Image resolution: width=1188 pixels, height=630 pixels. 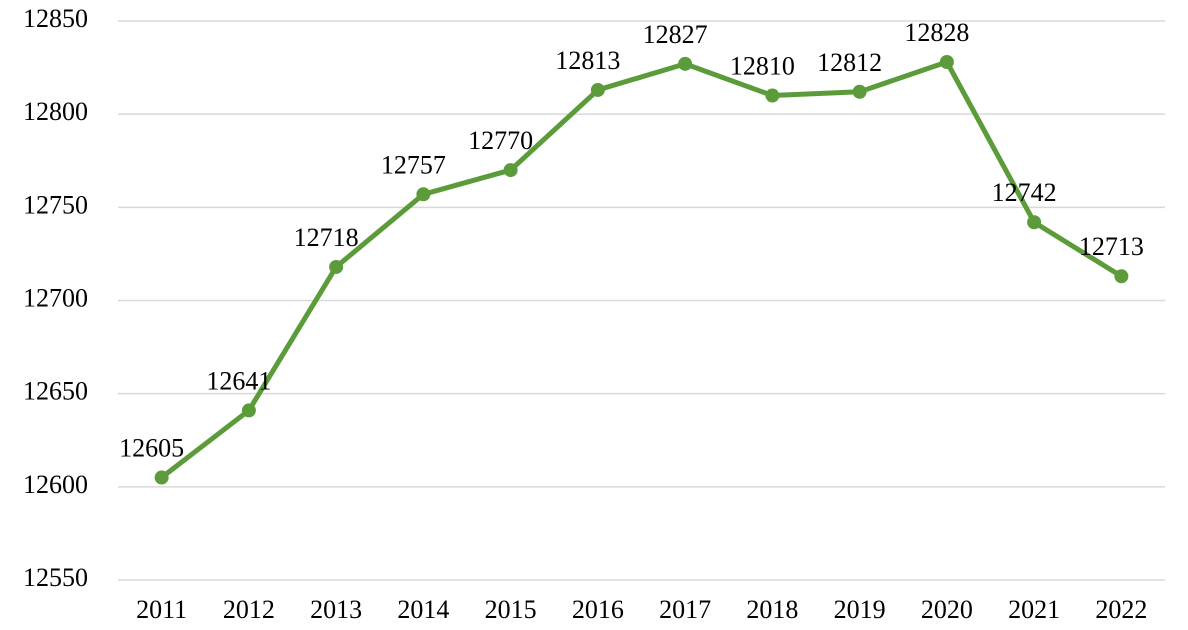 What do you see at coordinates (511, 609) in the screenshot?
I see `x-tick-label: 2015` at bounding box center [511, 609].